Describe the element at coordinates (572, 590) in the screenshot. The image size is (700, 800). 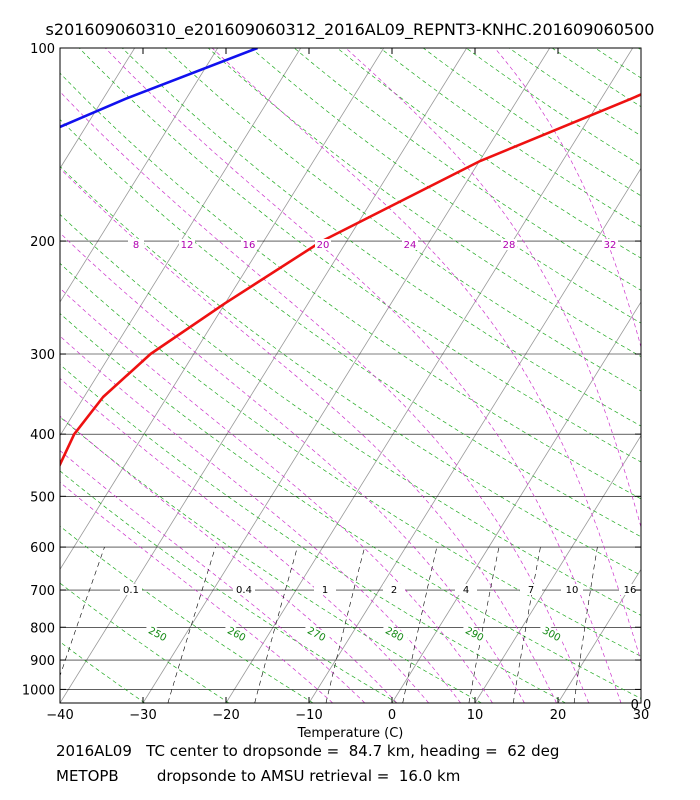
I see `mixing-ratio-label: 10` at that location.